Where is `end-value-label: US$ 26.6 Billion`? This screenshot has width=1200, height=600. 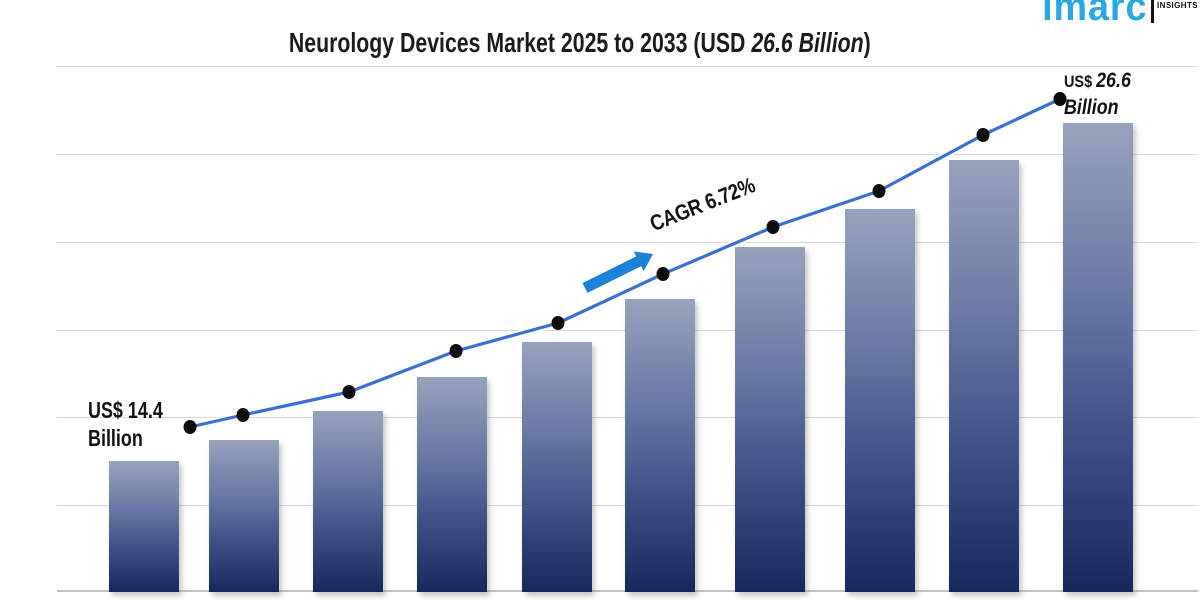
end-value-label: US$ 26.6 Billion is located at coordinates (1097, 94).